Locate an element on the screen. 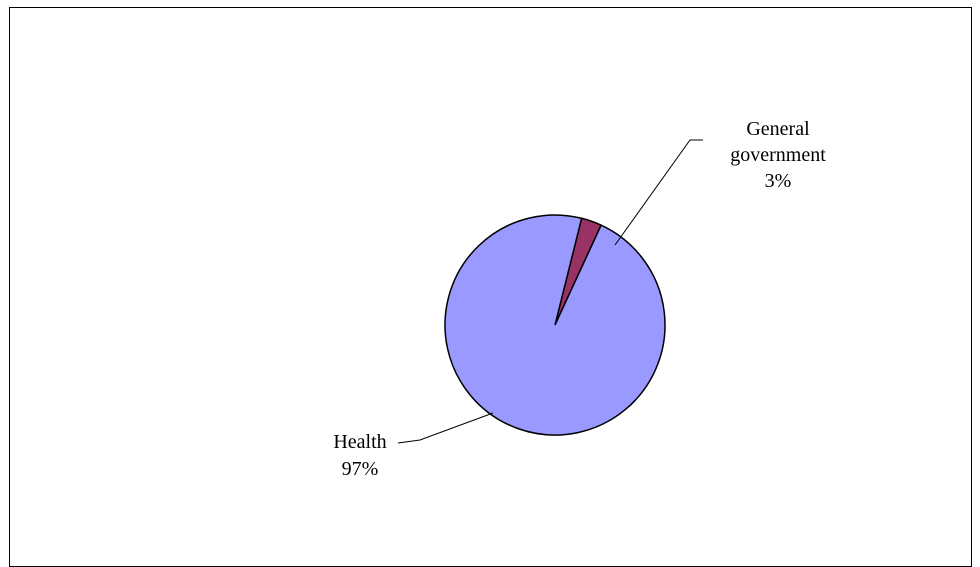 This screenshot has height=567, width=980. pie-slice-health is located at coordinates (555, 325).